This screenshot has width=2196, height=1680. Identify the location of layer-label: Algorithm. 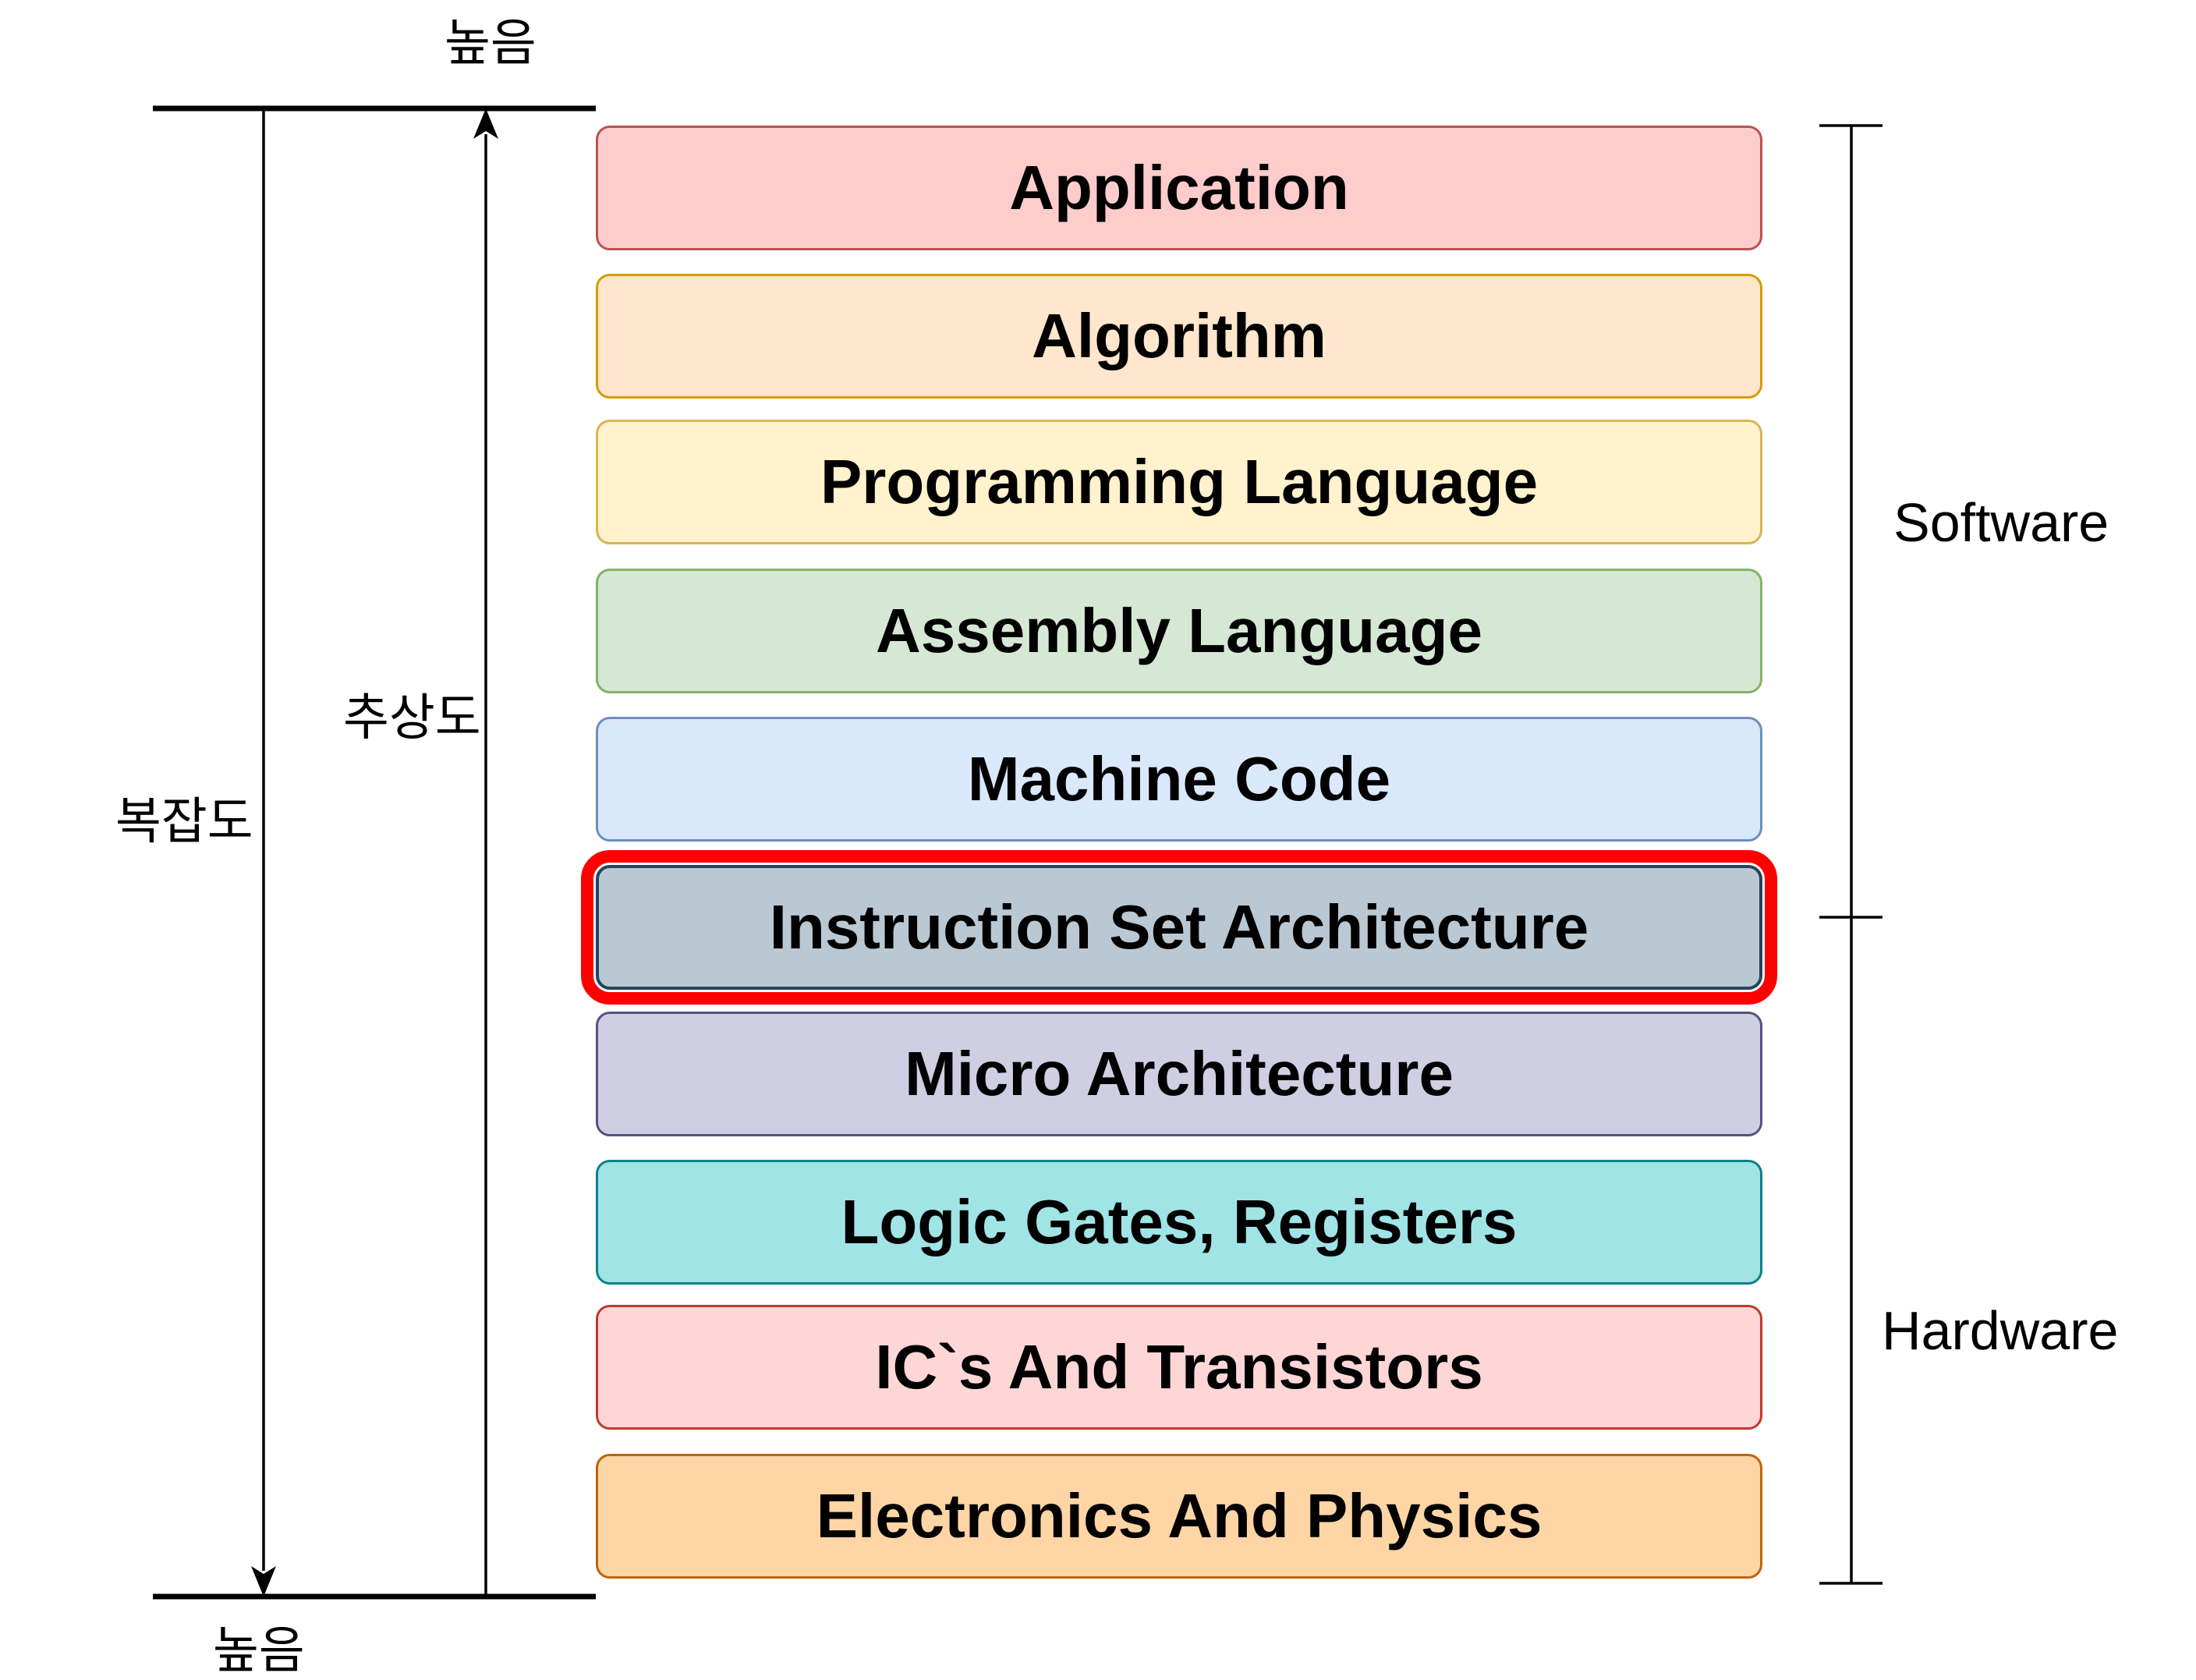
(1179, 335).